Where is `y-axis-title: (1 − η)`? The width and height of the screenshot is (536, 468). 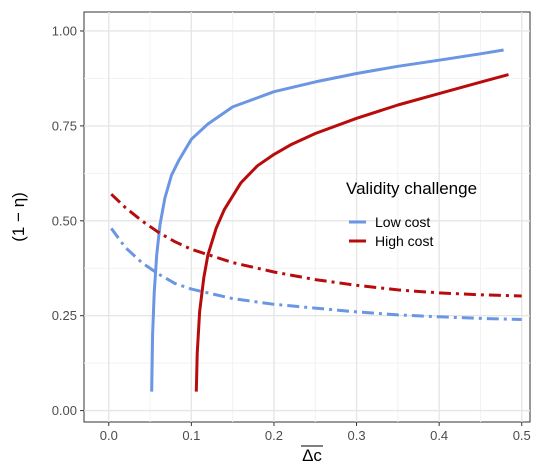
y-axis-title: (1 − η) is located at coordinates (18, 217).